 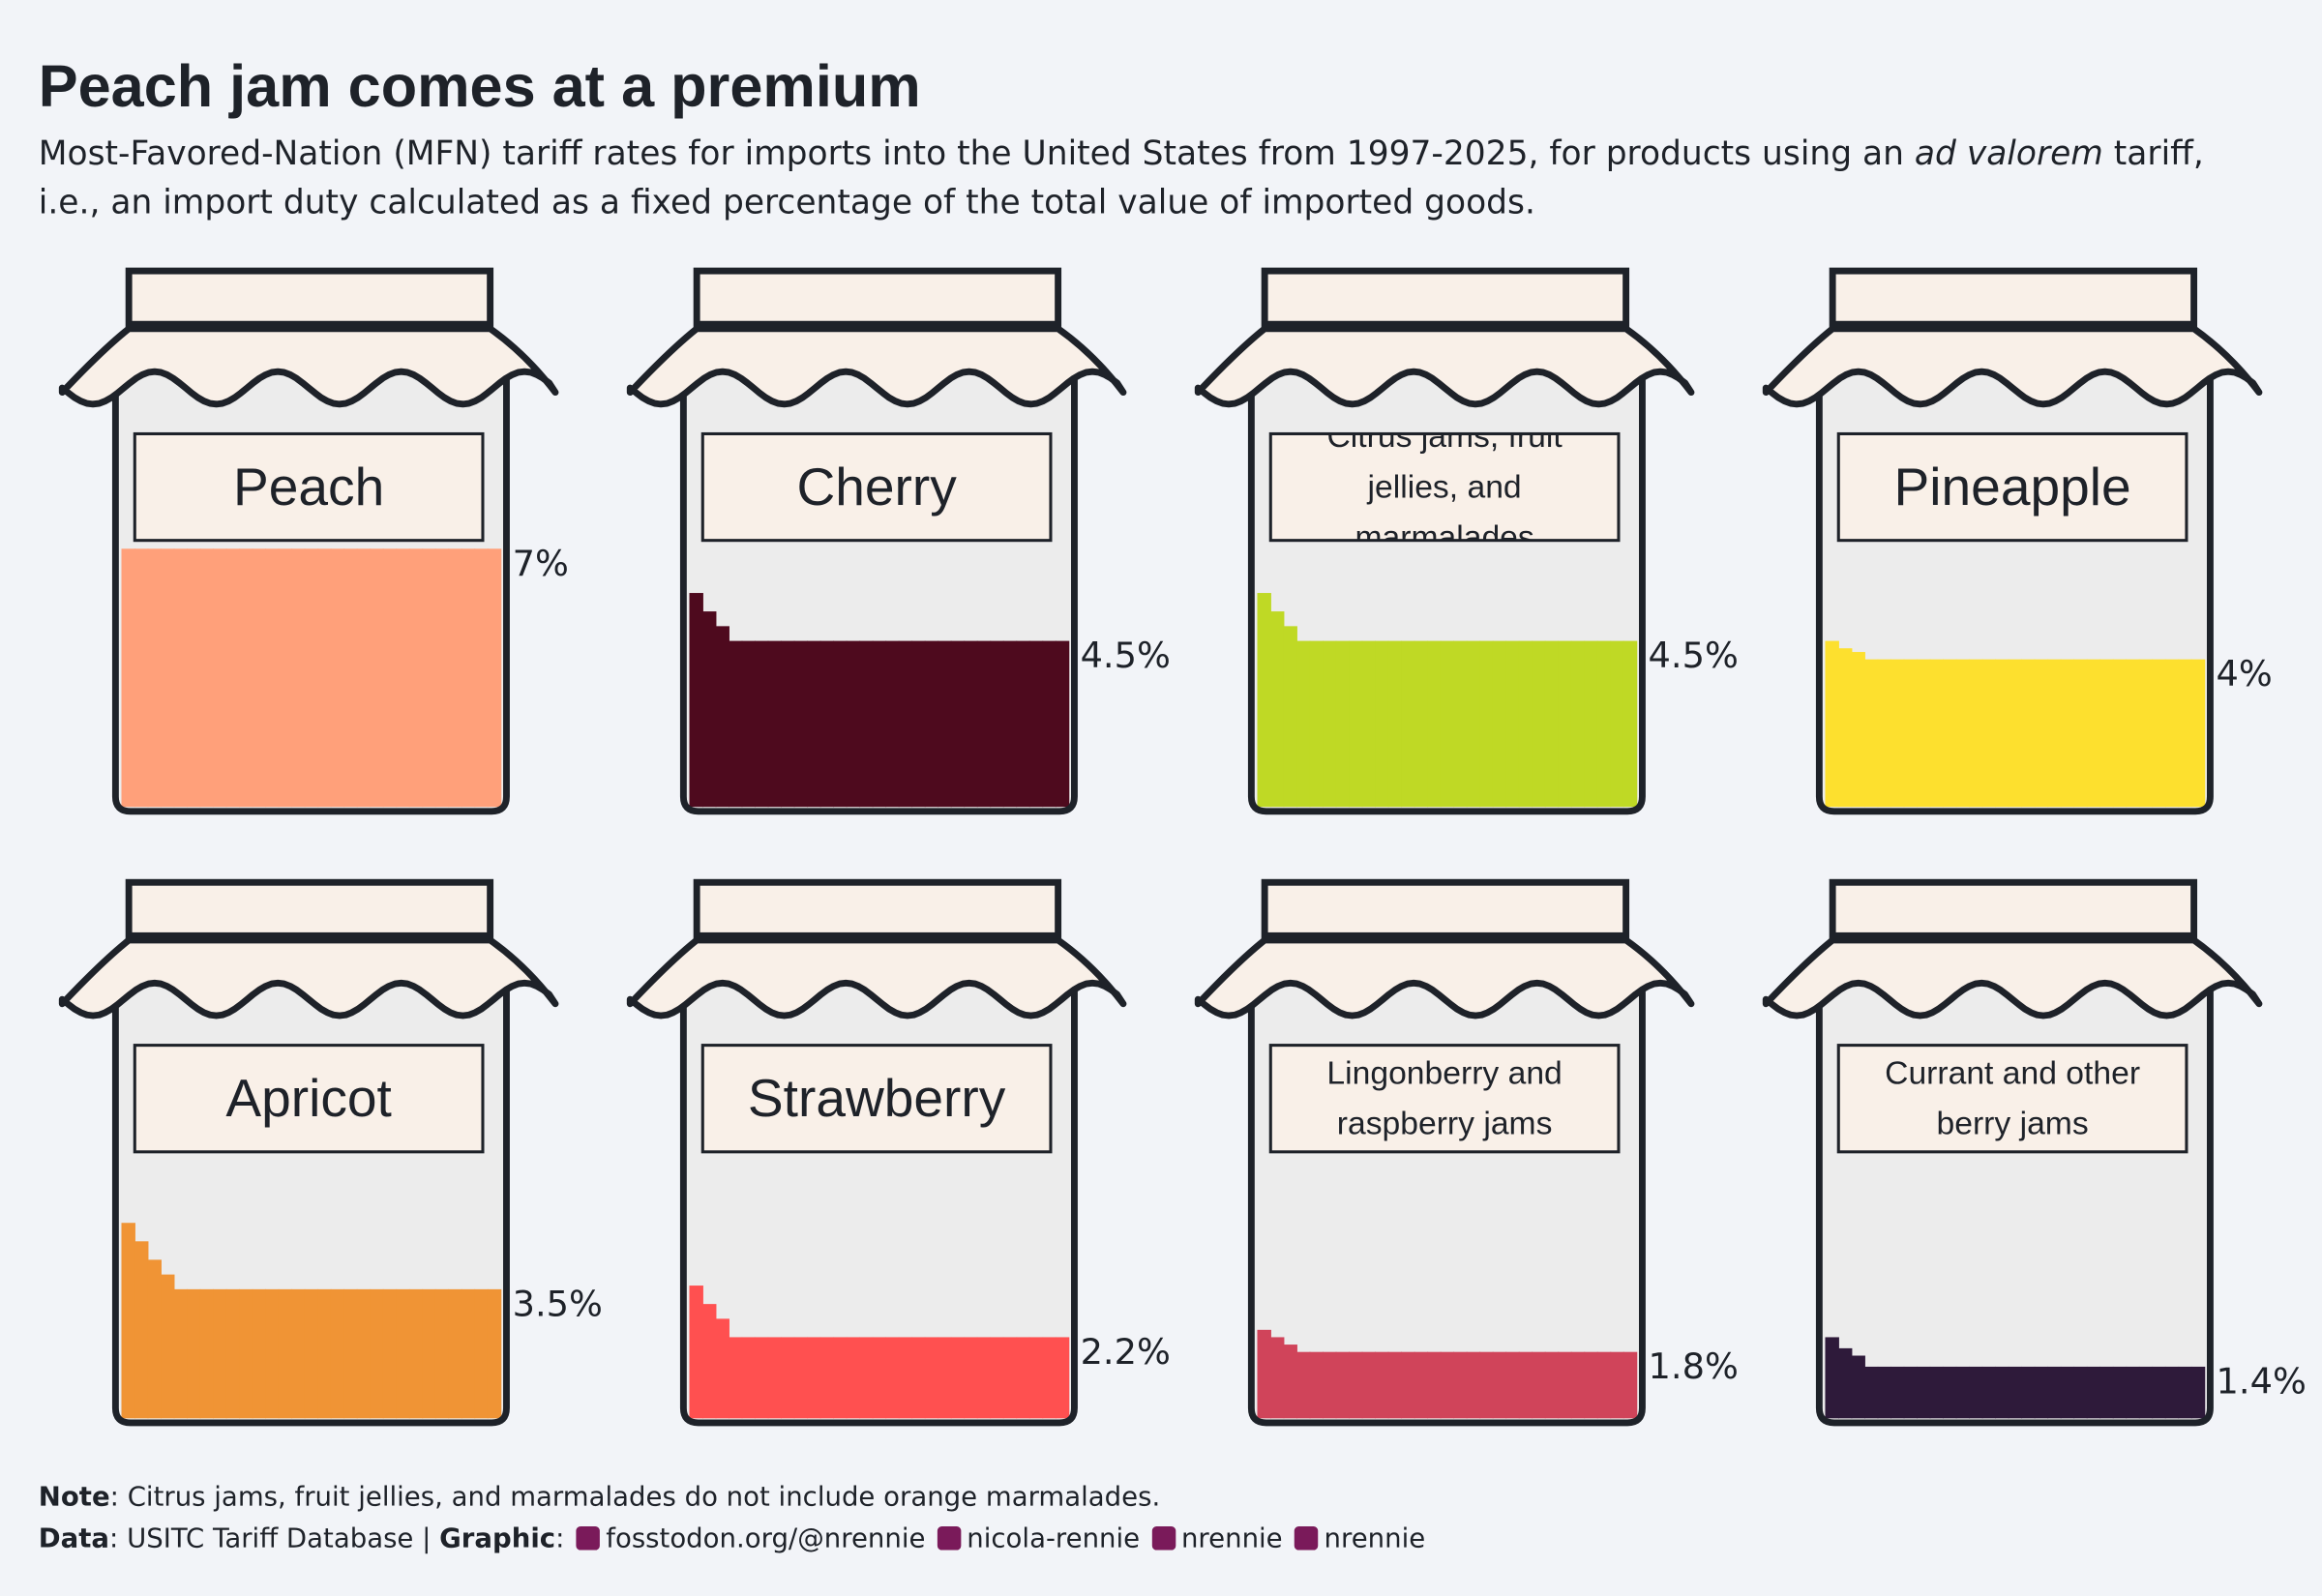 I want to click on jar: Apricot 3.5%, so click(x=330, y=1152).